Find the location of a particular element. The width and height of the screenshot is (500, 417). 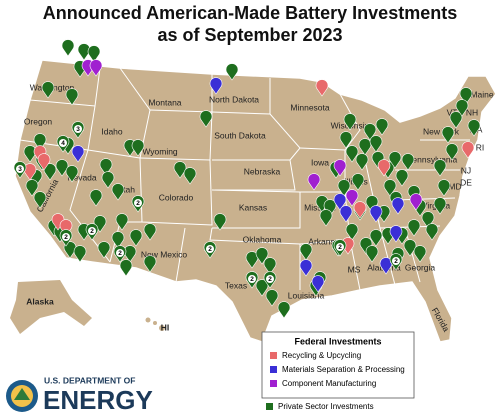

state-label: Oklahoma is located at coordinates (262, 239).